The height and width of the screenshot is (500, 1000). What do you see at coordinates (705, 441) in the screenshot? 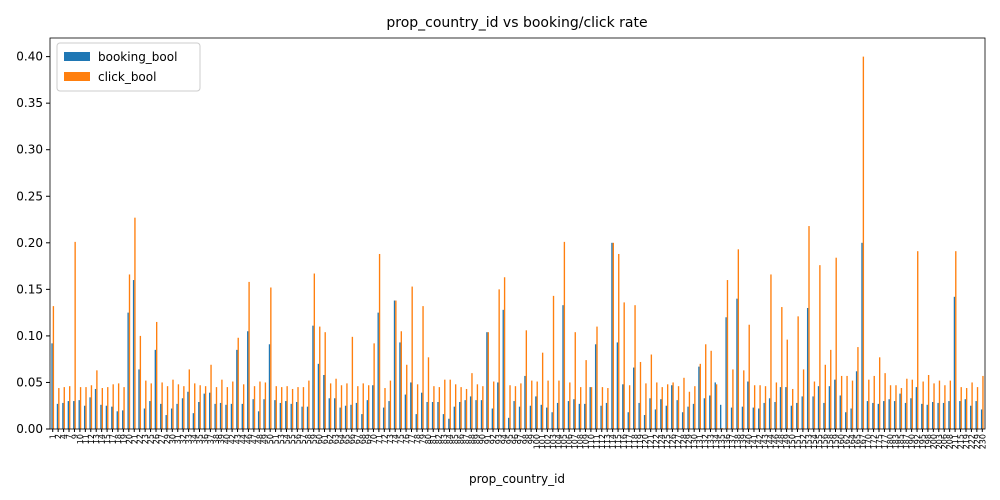
I see `x-tick-label: 132` at bounding box center [705, 441].